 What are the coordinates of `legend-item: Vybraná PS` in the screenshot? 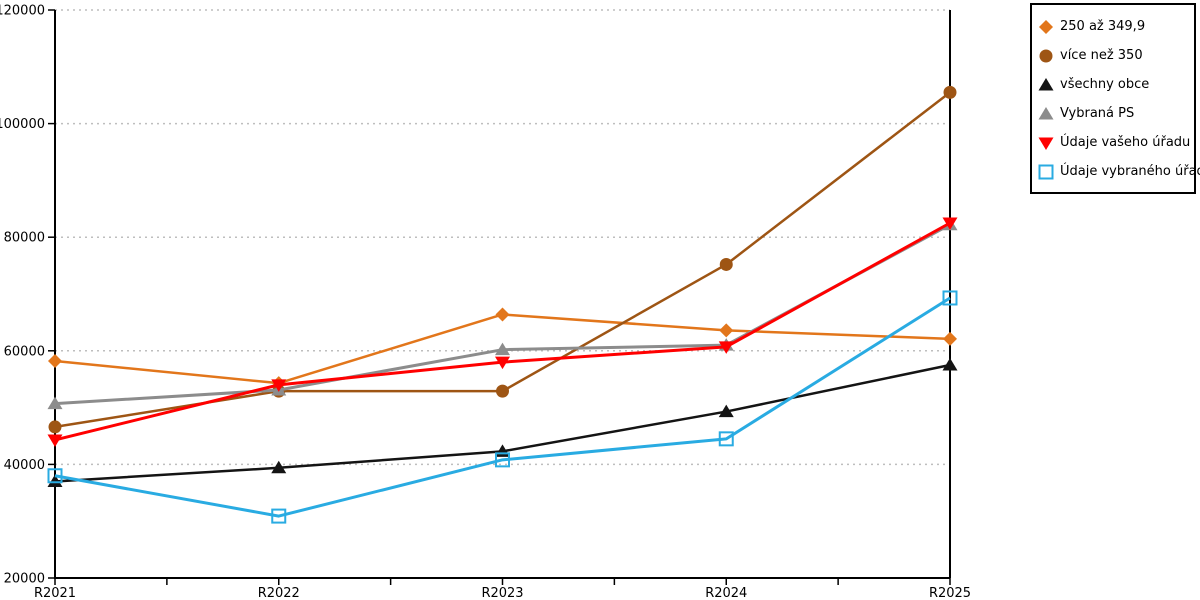 It's located at (1113, 113).